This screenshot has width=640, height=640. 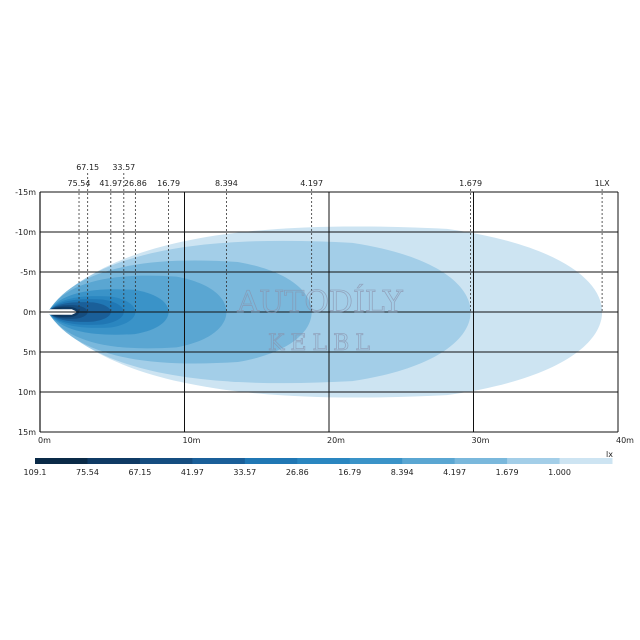 What do you see at coordinates (507, 472) in the screenshot?
I see `legend-label: 1.679` at bounding box center [507, 472].